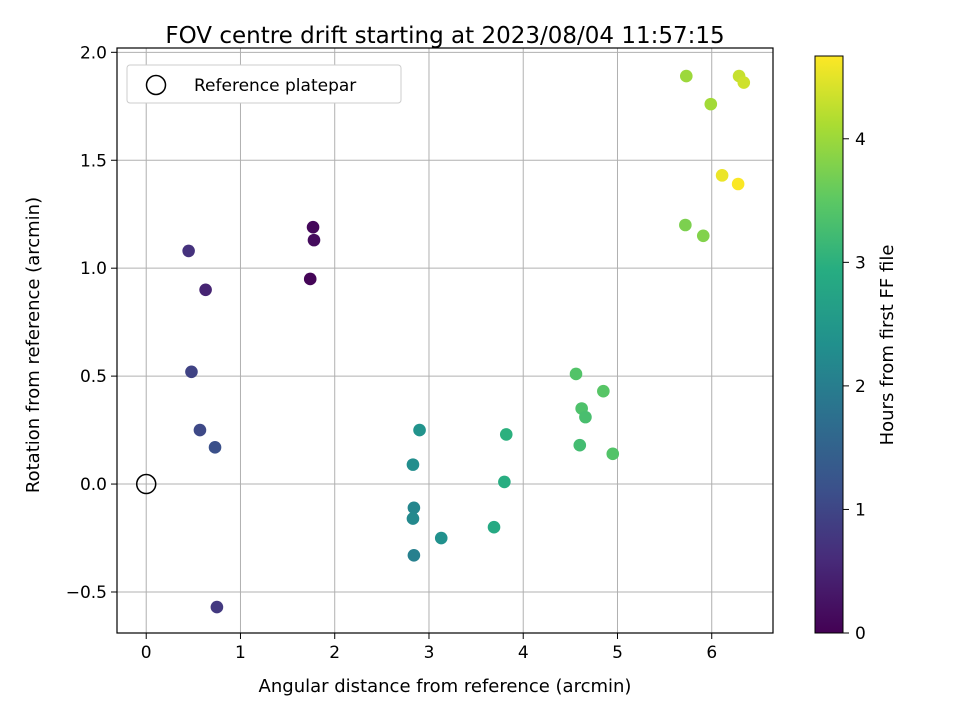 This screenshot has width=960, height=720. I want to click on x-tick-label: 1, so click(240, 653).